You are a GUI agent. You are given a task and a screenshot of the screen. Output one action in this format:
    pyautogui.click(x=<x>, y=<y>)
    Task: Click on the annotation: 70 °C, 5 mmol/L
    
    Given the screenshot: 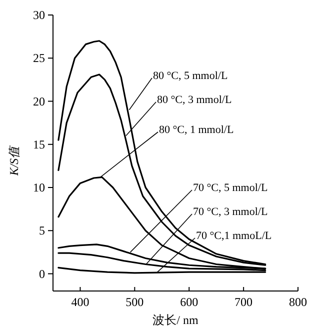 What is the action you would take?
    pyautogui.click(x=230, y=188)
    